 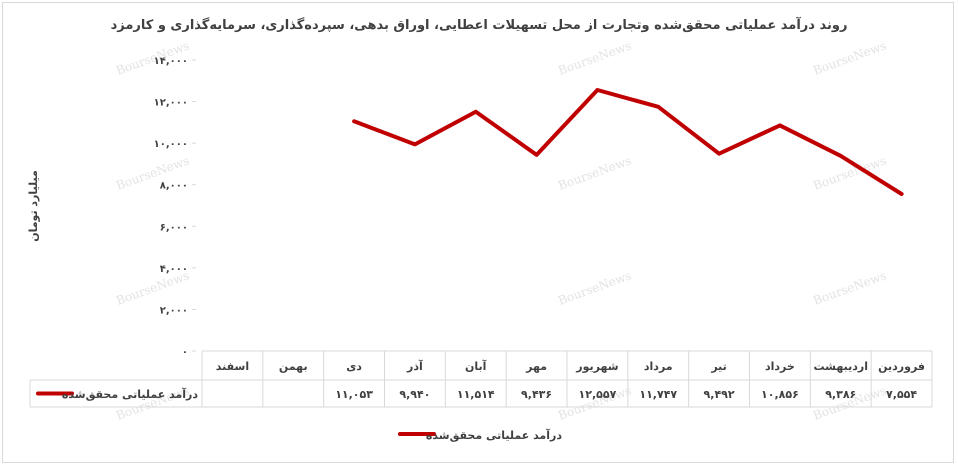 I want to click on y-axis-label: میلیارد تومان, so click(x=33, y=206).